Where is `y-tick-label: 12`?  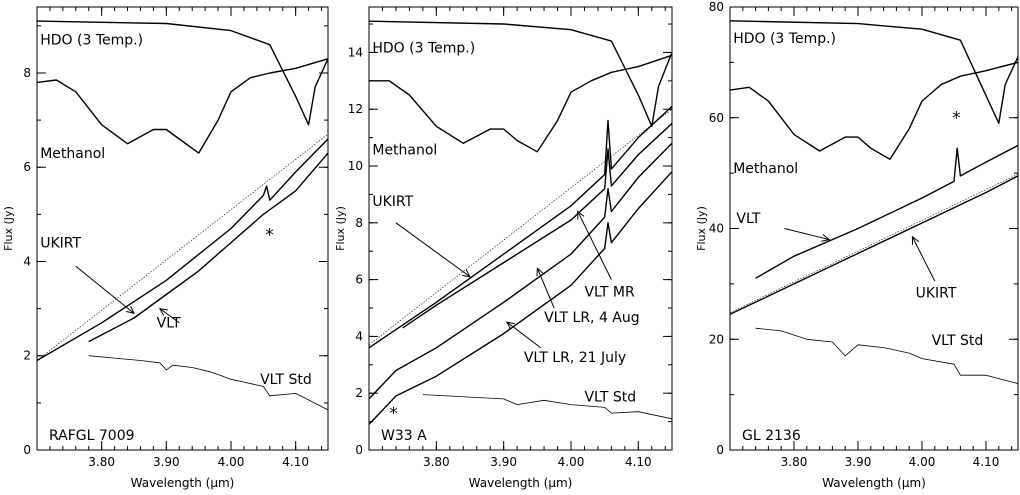
y-tick-label: 12 is located at coordinates (355, 109).